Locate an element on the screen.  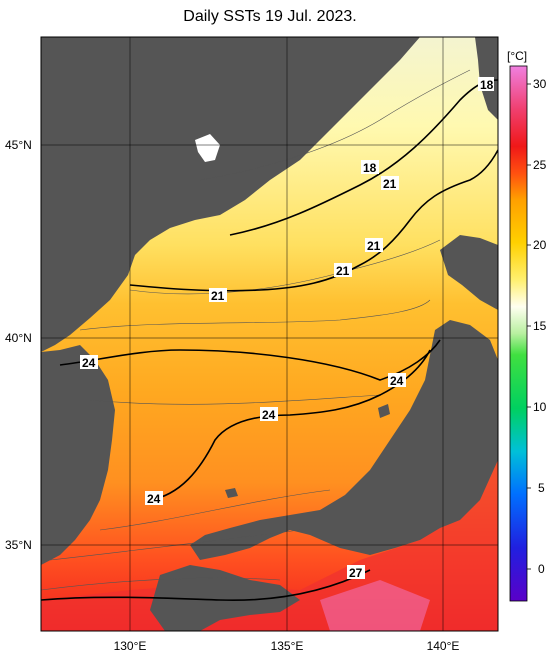
isotherm-label: 27 is located at coordinates (356, 573).